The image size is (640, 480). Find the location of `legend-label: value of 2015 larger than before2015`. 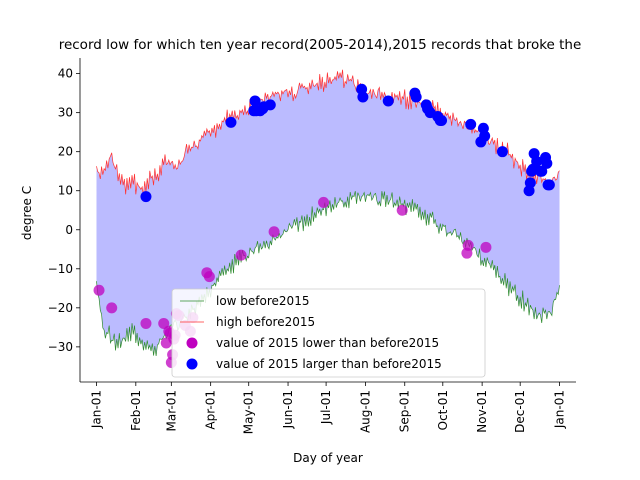

legend-label: value of 2015 larger than before2015 is located at coordinates (329, 364).